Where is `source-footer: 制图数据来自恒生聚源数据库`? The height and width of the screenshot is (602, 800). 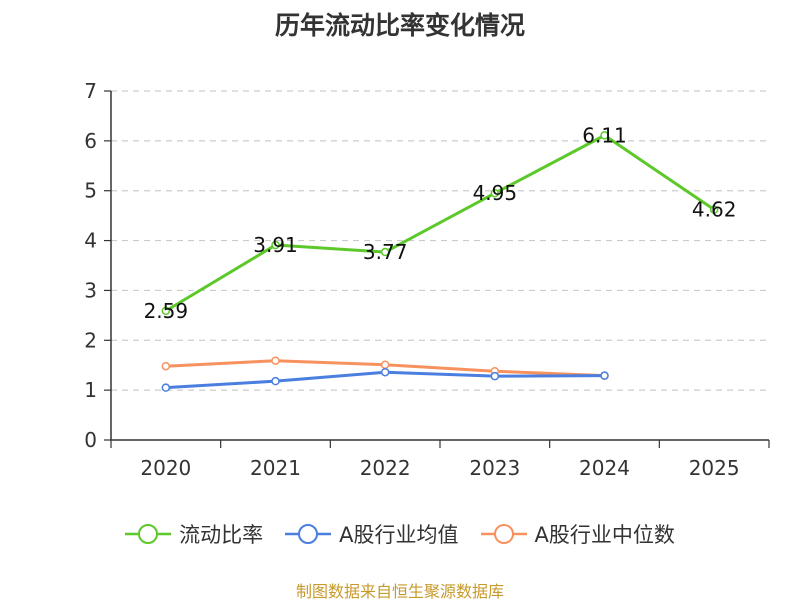
source-footer: 制图数据来自恒生聚源数据库 is located at coordinates (399, 591).